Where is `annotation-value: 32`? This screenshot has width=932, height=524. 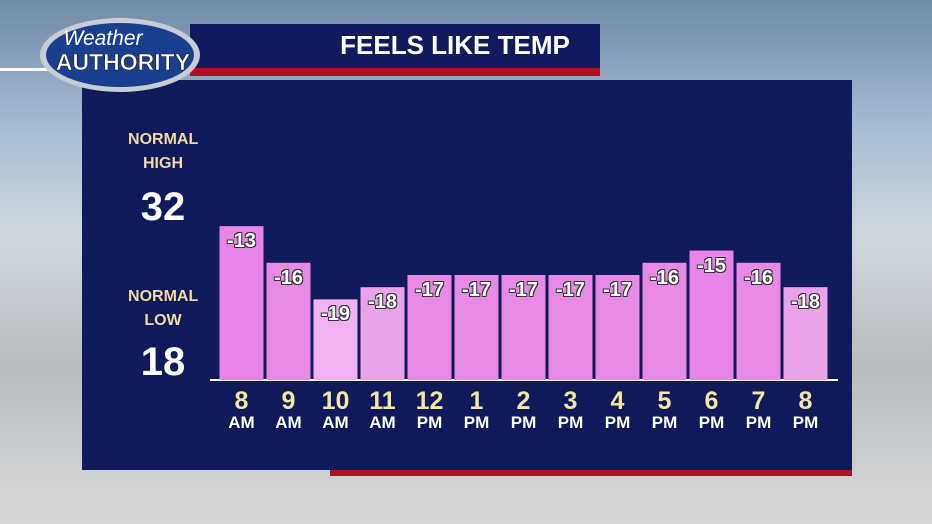
annotation-value: 32 is located at coordinates (163, 207).